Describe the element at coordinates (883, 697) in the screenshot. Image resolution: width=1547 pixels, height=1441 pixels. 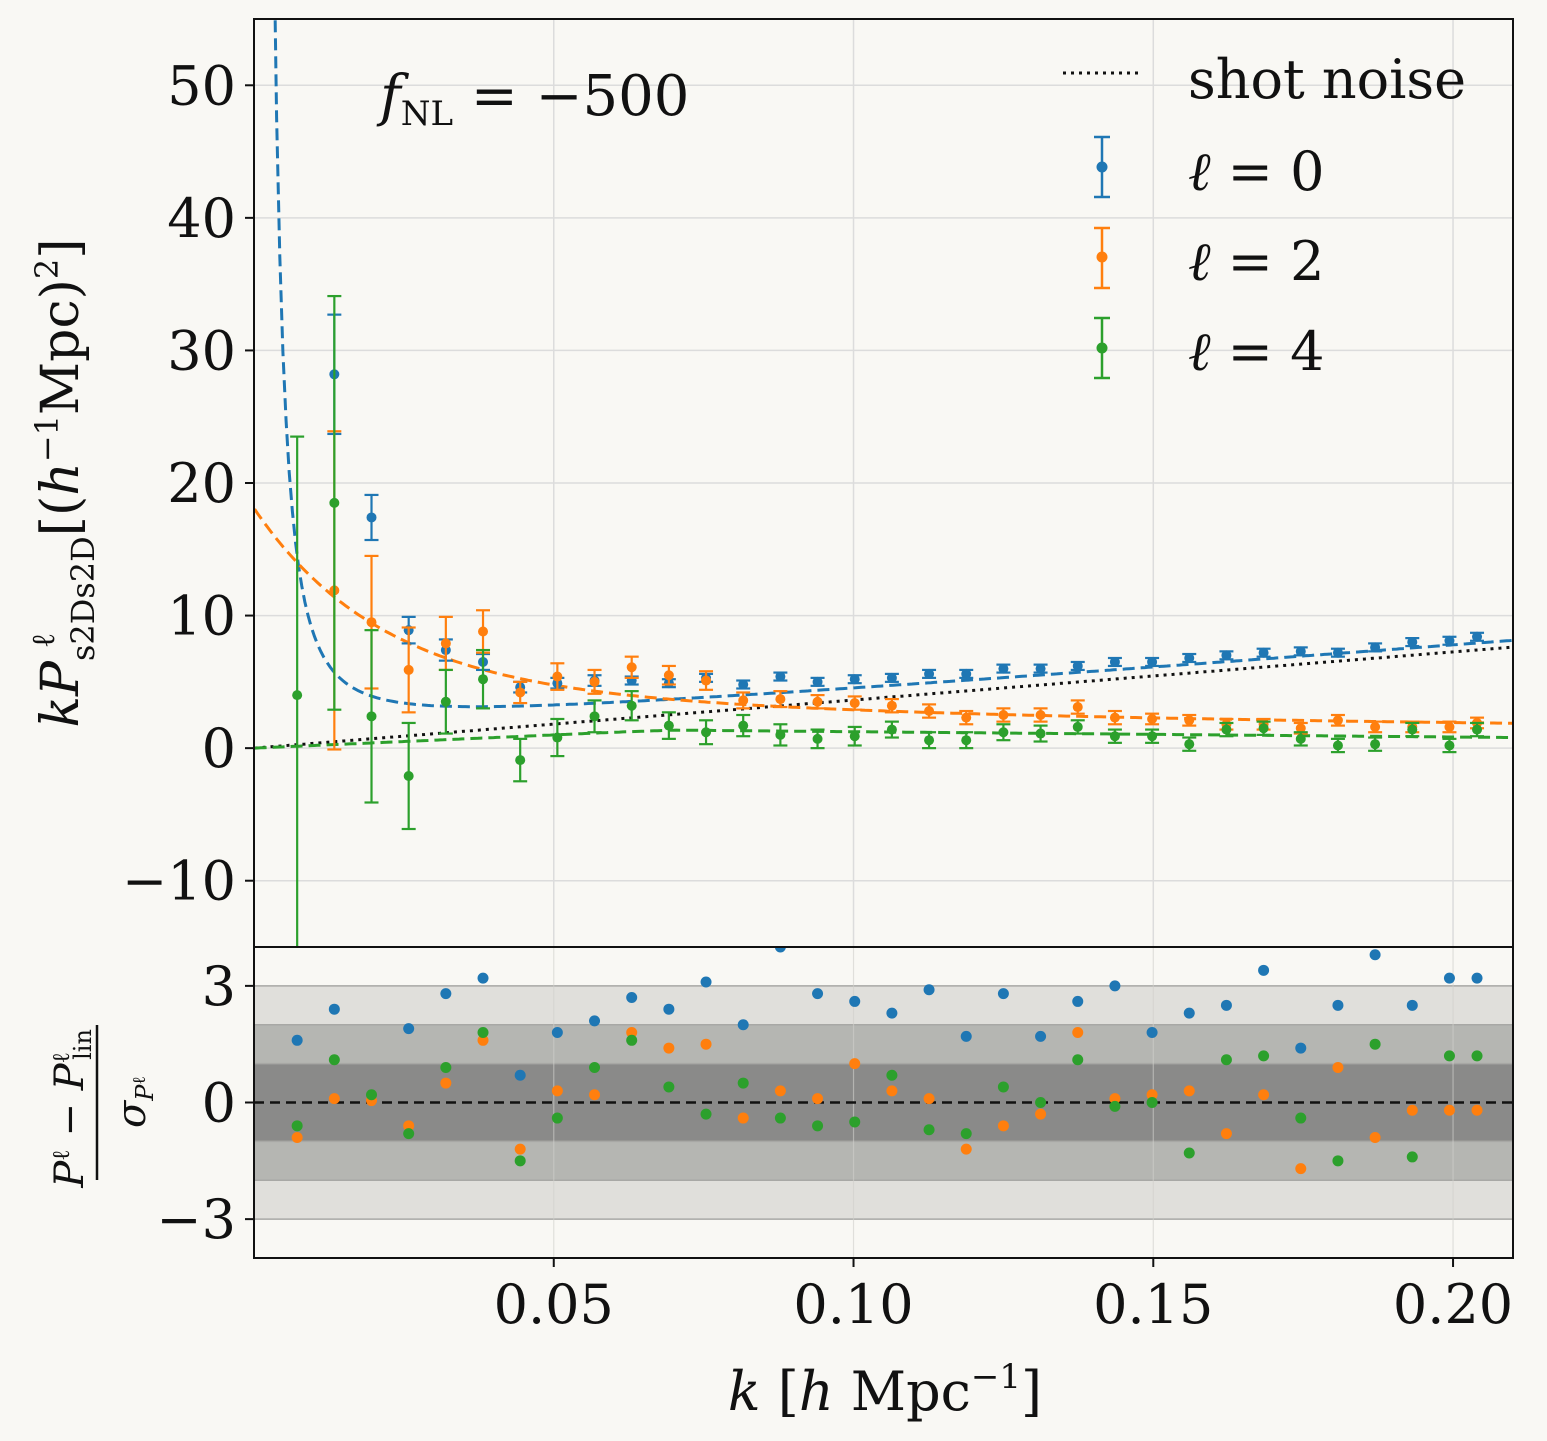
I see `shot-noise-line` at that location.